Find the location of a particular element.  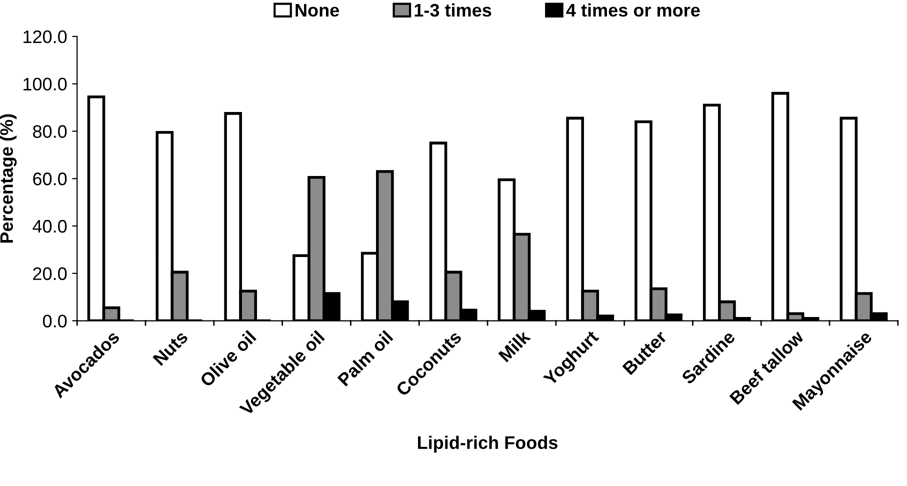

x-tick-label: Milk is located at coordinates (514, 345).